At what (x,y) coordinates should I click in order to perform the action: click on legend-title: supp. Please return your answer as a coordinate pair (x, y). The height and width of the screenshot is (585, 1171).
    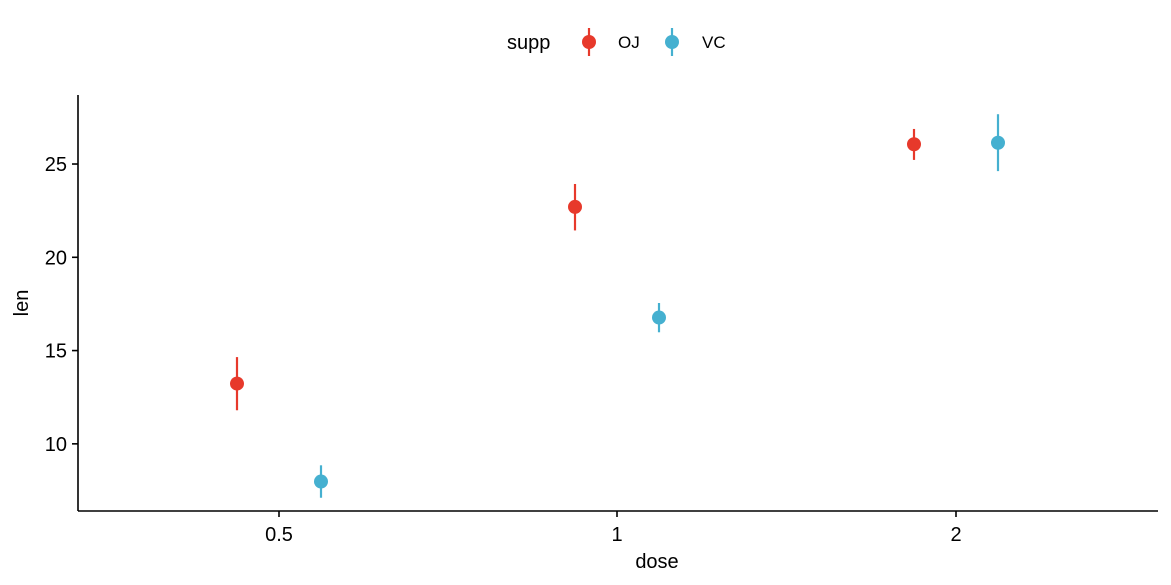
    Looking at the image, I should click on (528, 43).